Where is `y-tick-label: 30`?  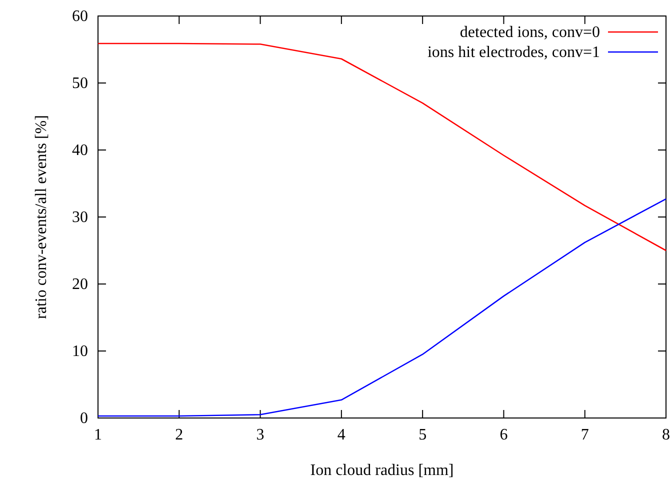 y-tick-label: 30 is located at coordinates (80, 217).